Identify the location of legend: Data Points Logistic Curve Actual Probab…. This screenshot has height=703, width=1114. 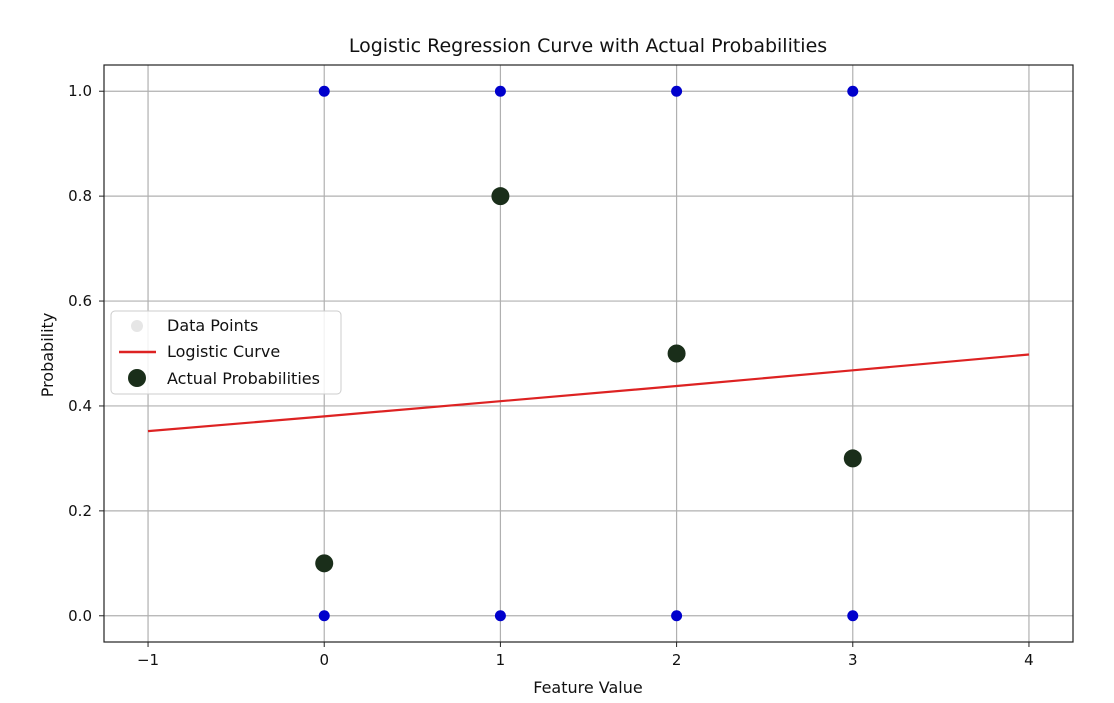
(226, 352).